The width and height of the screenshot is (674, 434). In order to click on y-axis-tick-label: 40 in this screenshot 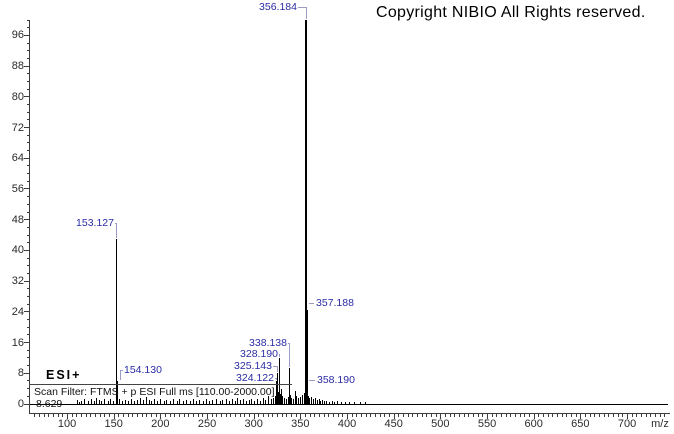, I will do `click(17, 250)`.